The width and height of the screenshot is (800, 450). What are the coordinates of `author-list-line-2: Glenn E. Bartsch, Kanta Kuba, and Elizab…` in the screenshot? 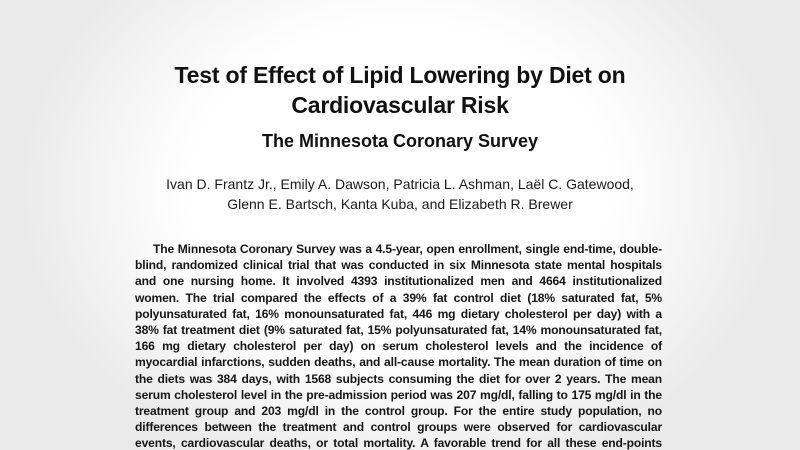 It's located at (400, 204).